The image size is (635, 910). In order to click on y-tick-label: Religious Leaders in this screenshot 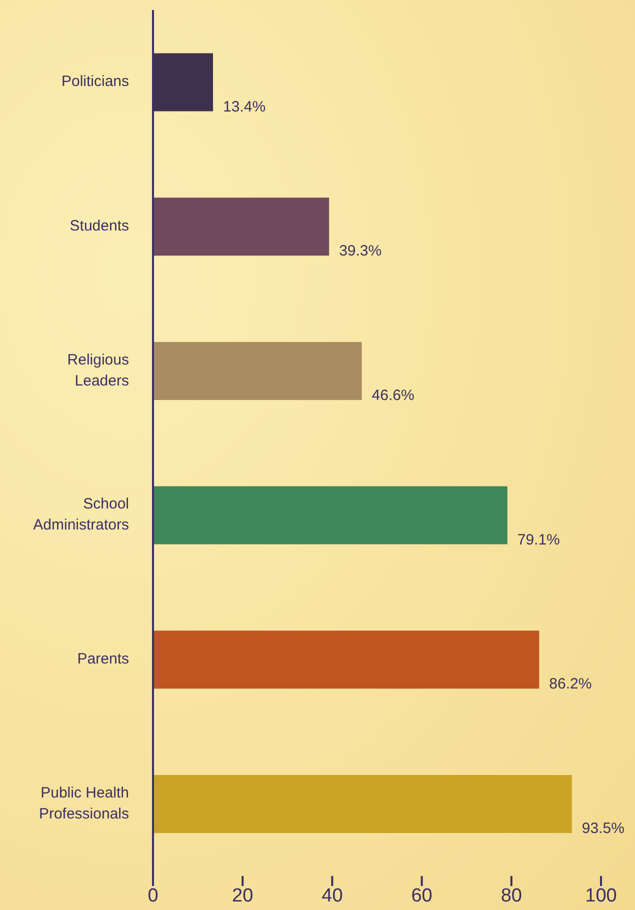, I will do `click(98, 370)`.